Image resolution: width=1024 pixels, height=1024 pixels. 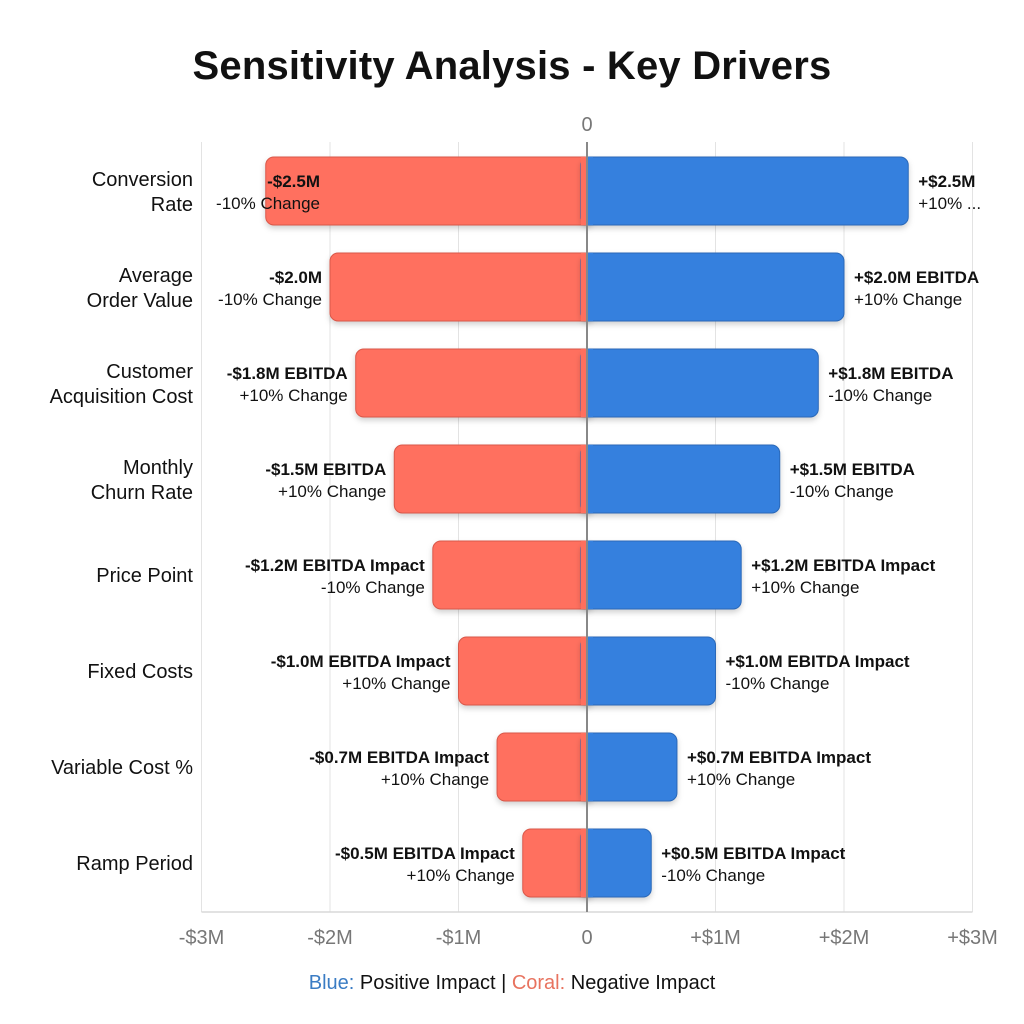 I want to click on category-label: Churn Rate, so click(x=142, y=493).